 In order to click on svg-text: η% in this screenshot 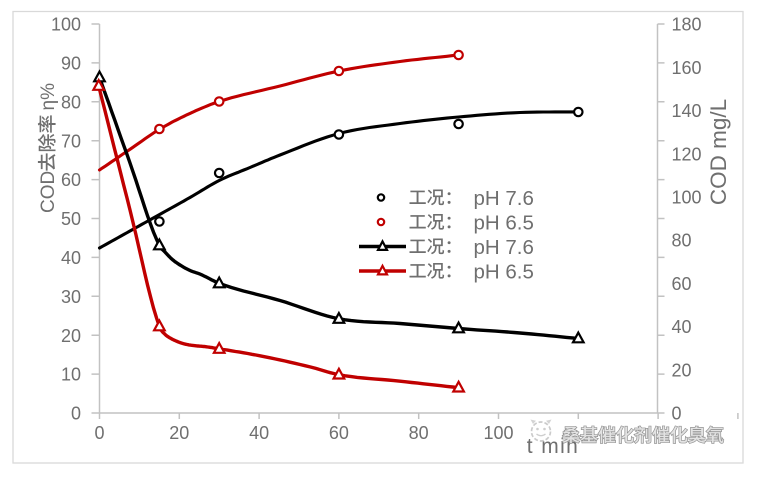, I will do `click(48, 97)`.